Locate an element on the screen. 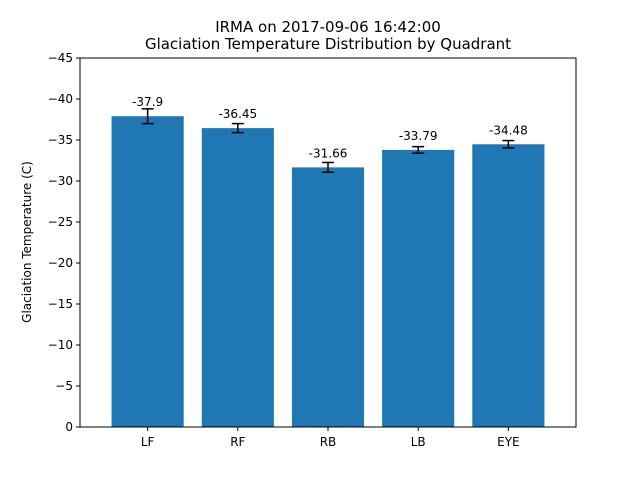 This screenshot has width=640, height=480. data-label-rb: -31.66 is located at coordinates (328, 153).